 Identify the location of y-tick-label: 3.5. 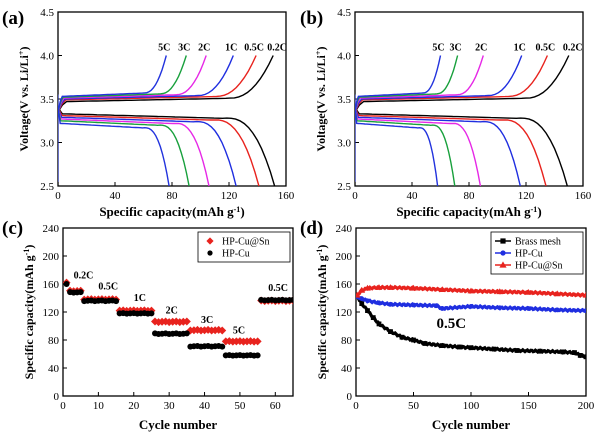
(344, 100).